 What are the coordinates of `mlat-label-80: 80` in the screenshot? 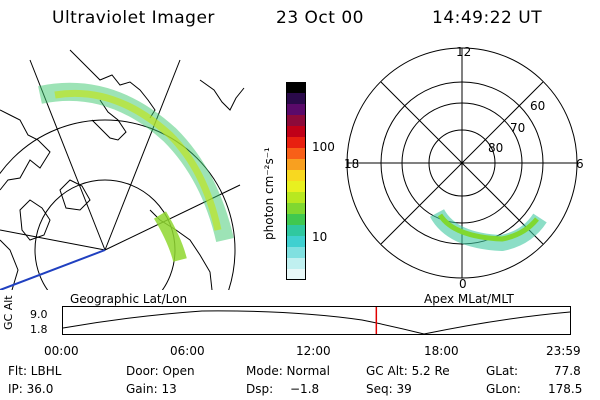 It's located at (495, 148).